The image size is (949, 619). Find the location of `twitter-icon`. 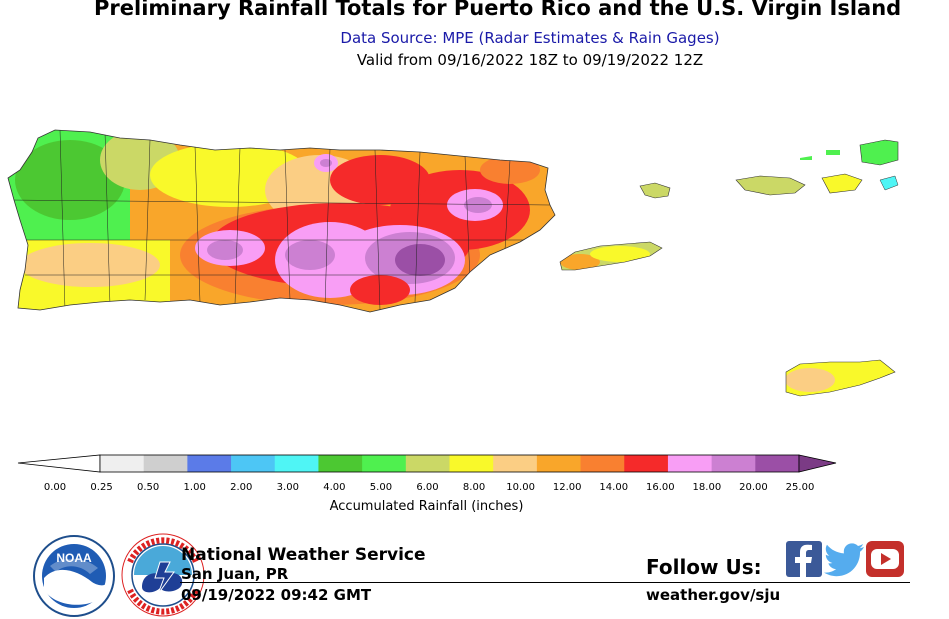

twitter-icon is located at coordinates (844, 559).